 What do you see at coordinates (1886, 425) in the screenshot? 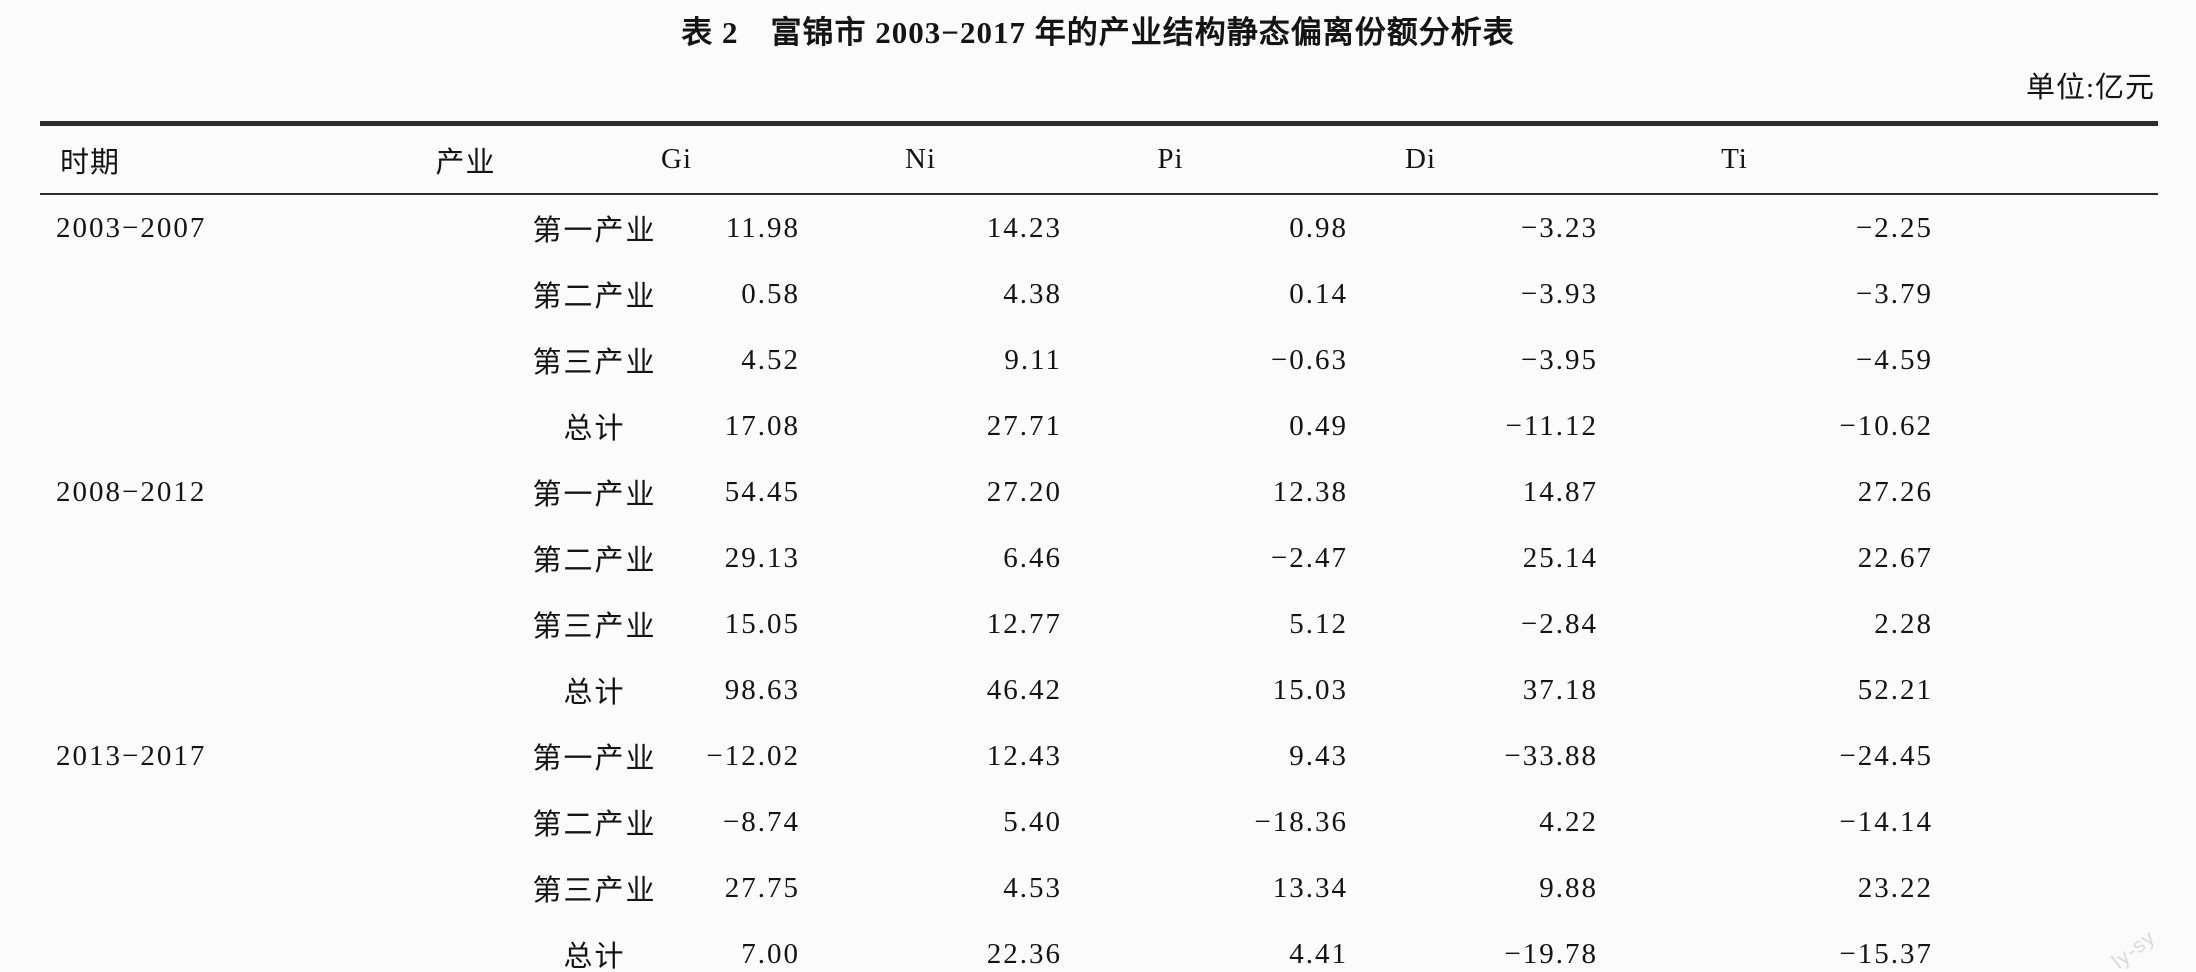
I see `cell-ti: −10.62` at bounding box center [1886, 425].